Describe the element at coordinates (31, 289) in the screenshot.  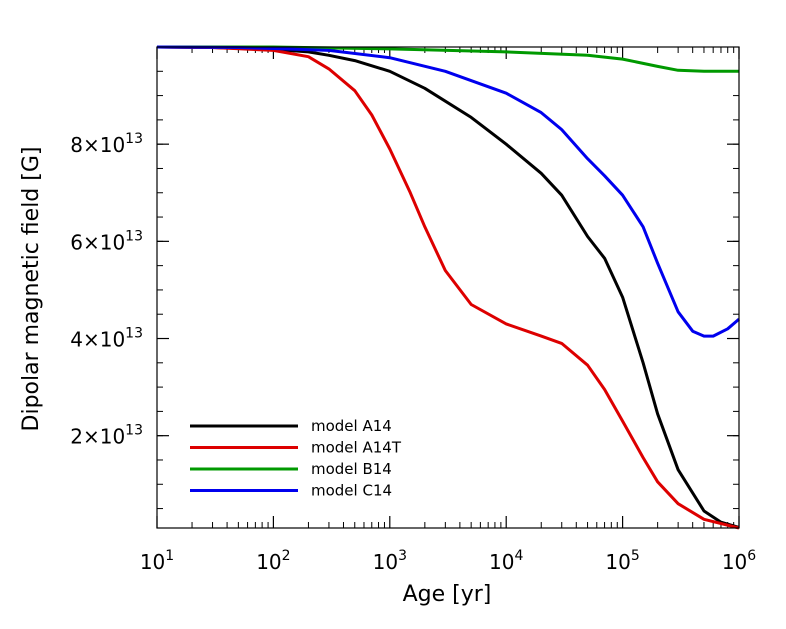
I see `y-axis-title: Dipolar magnetic field [G]` at that location.